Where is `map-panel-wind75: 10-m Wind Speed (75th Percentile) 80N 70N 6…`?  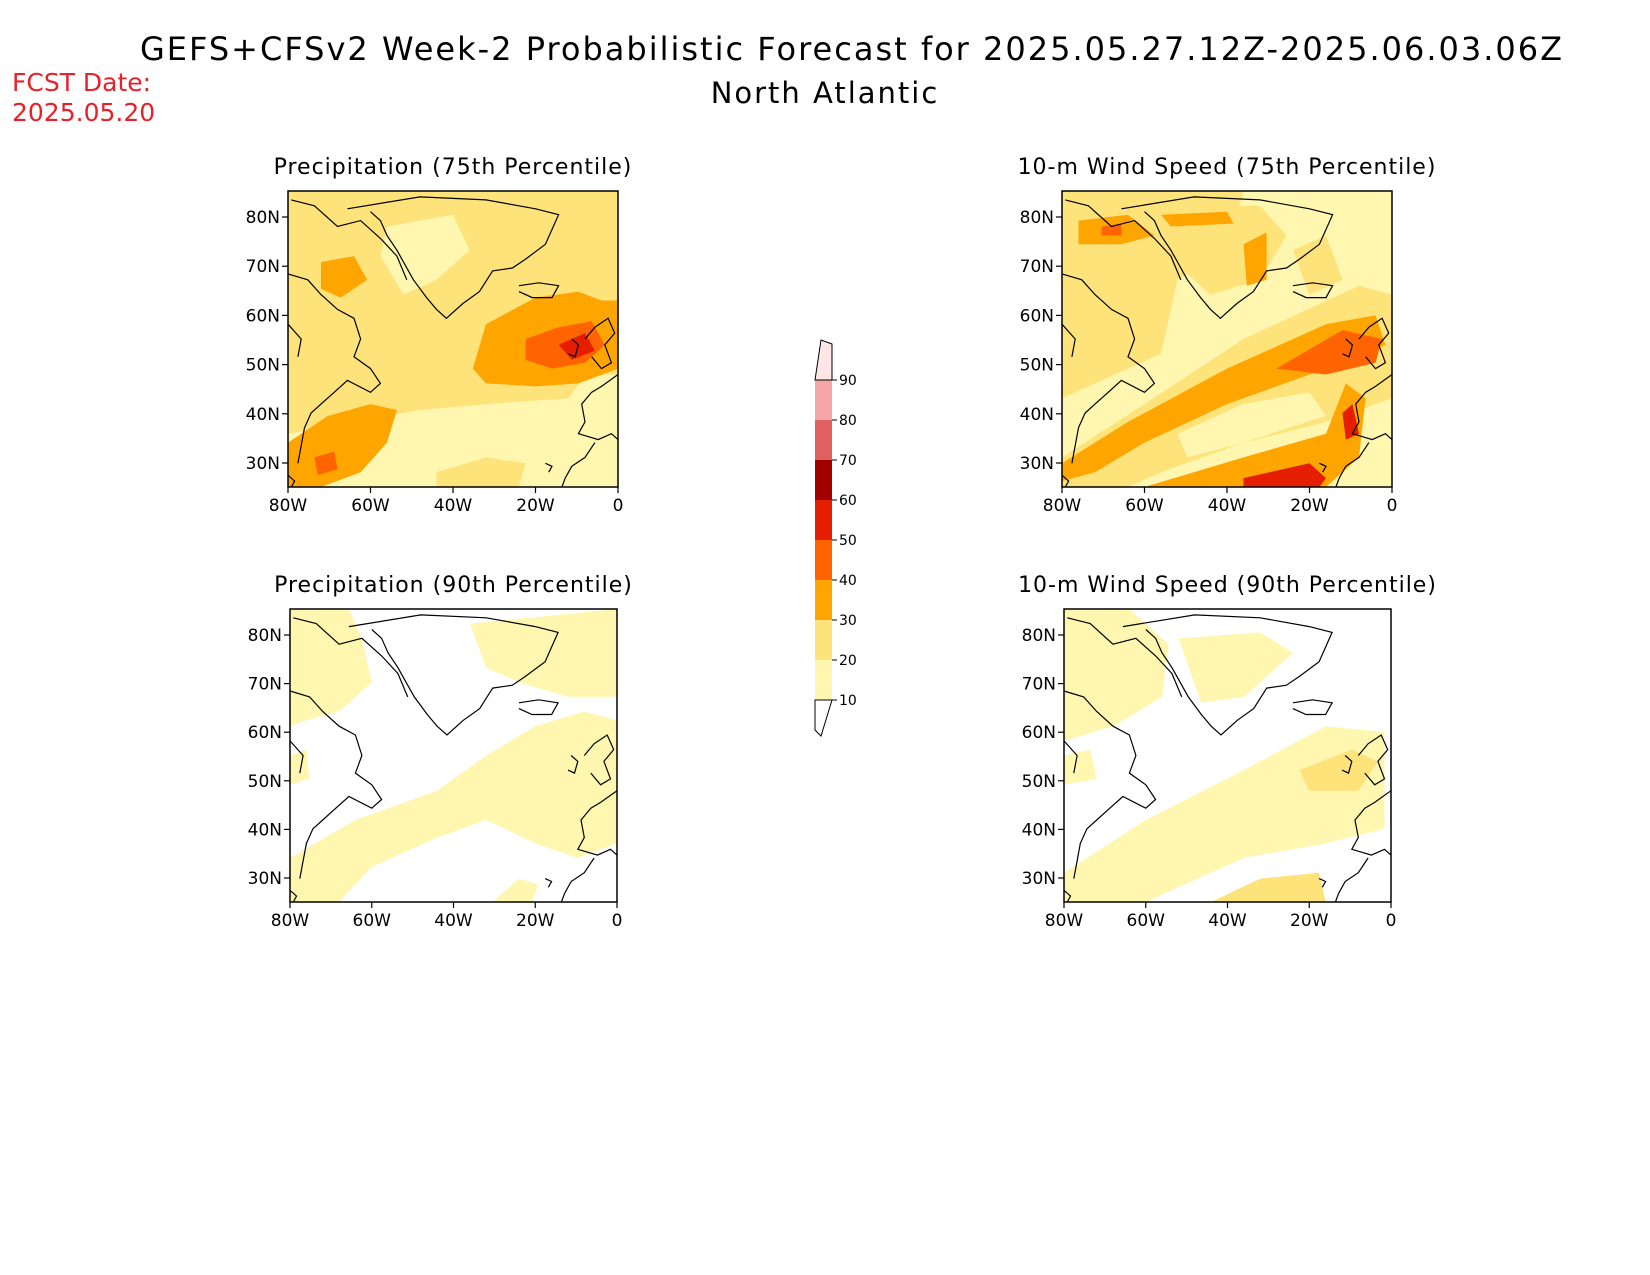 map-panel-wind75: 10-m Wind Speed (75th Percentile) 80N 70N 6… is located at coordinates (1227, 335).